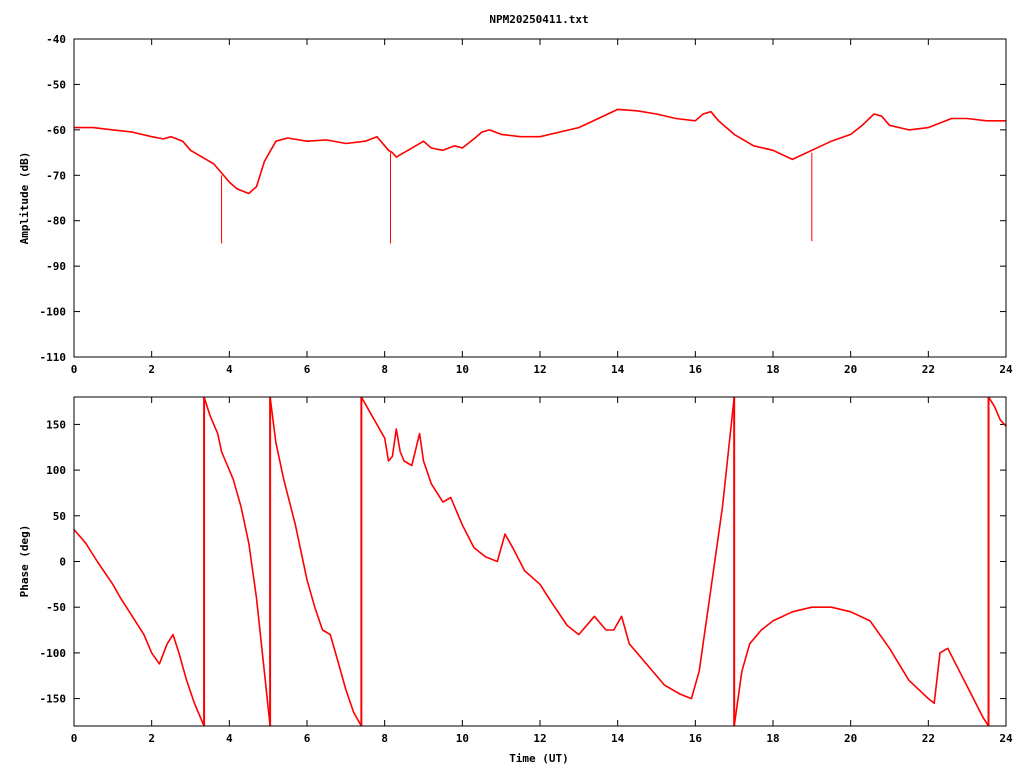  I want to click on phase-x-tick-label: 24, so click(1006, 738).